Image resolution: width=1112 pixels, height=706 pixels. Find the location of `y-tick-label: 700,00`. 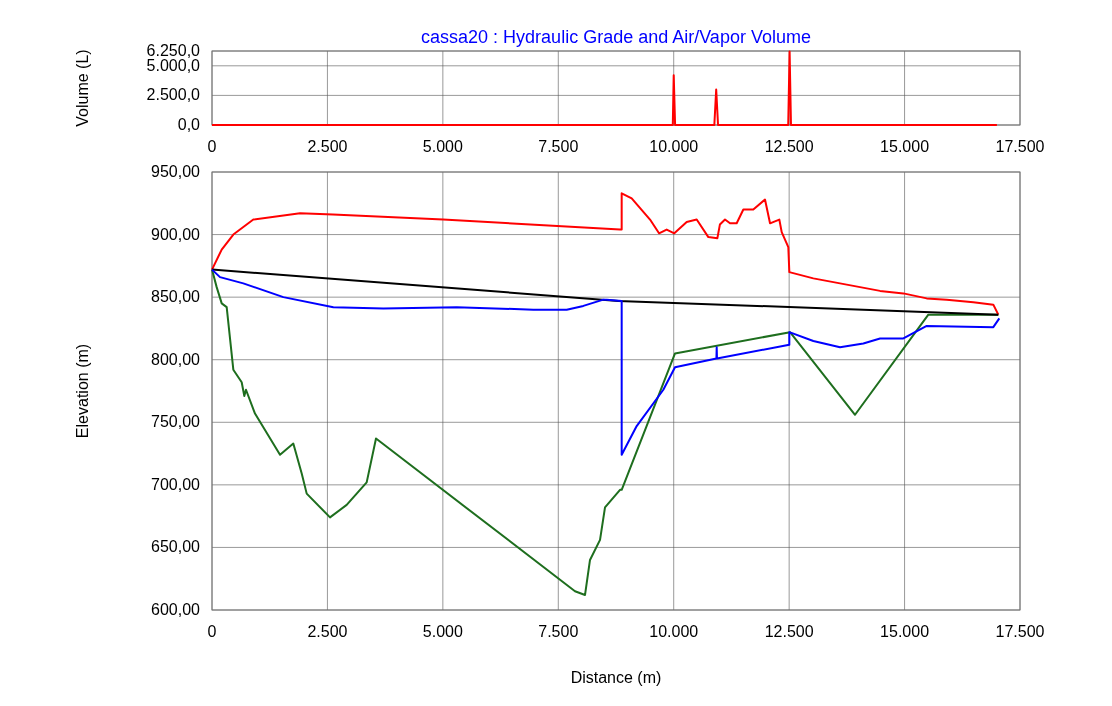

y-tick-label: 700,00 is located at coordinates (176, 484).